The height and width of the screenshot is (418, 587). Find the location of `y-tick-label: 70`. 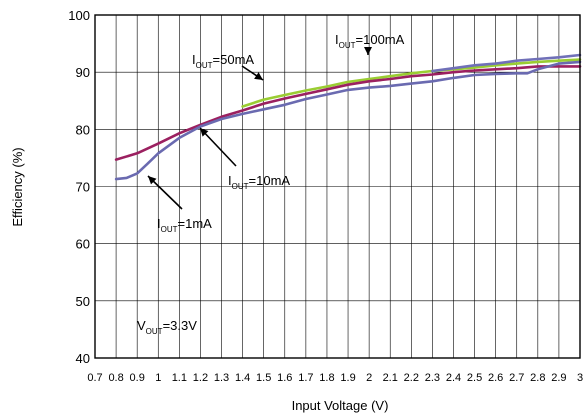

y-tick-label: 70 is located at coordinates (83, 187).